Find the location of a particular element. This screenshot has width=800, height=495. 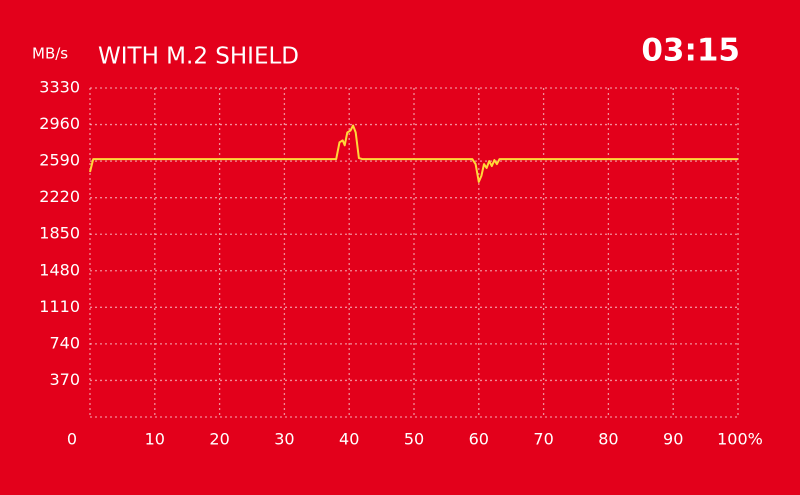

x-tick-label: 60 is located at coordinates (479, 439).